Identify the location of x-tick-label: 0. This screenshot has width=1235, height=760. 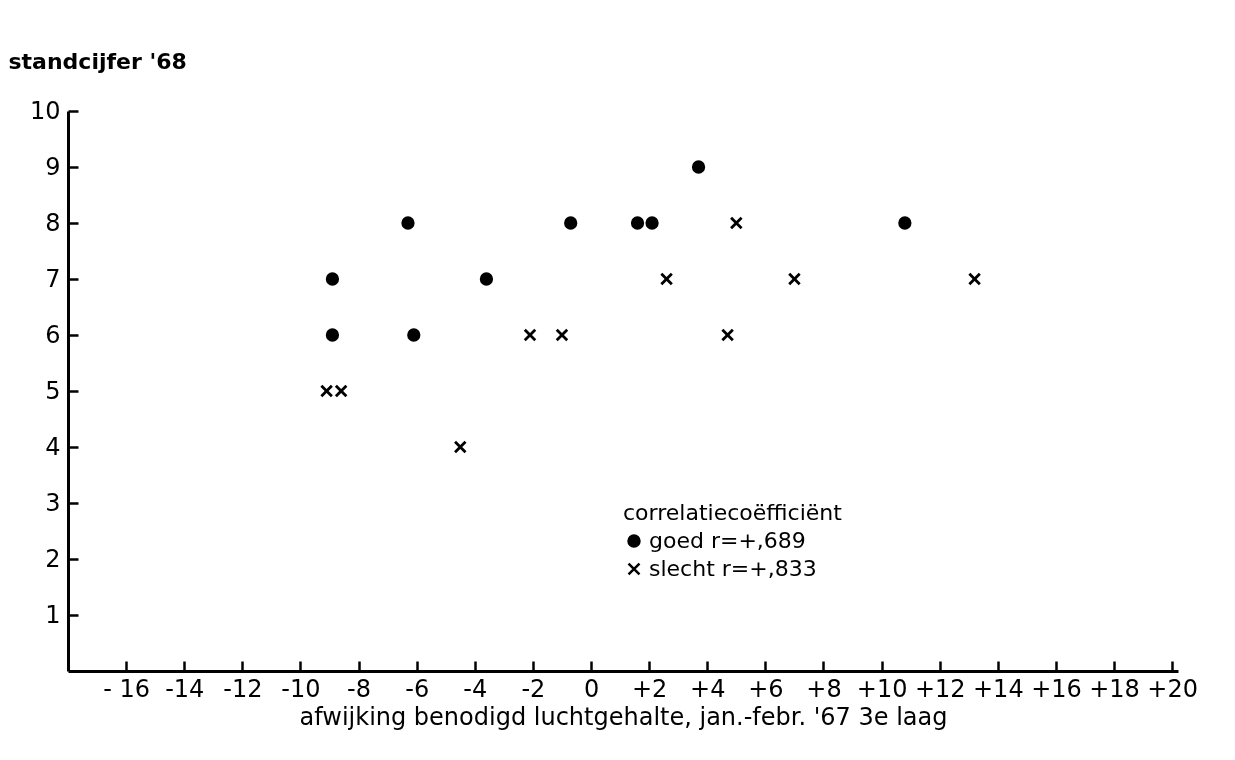
(591, 688).